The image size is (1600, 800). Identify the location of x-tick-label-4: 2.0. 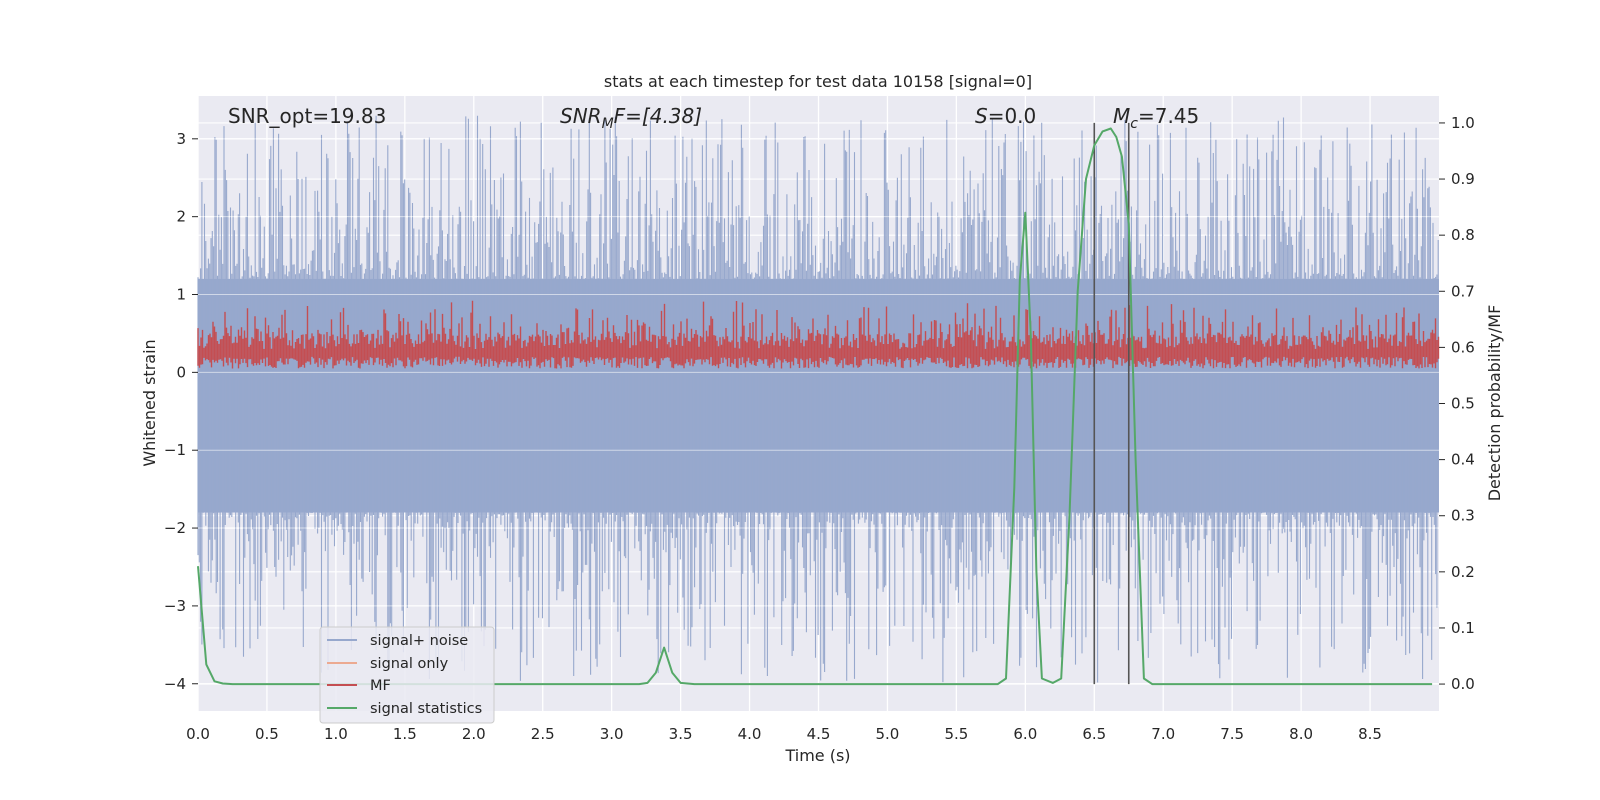
(474, 734).